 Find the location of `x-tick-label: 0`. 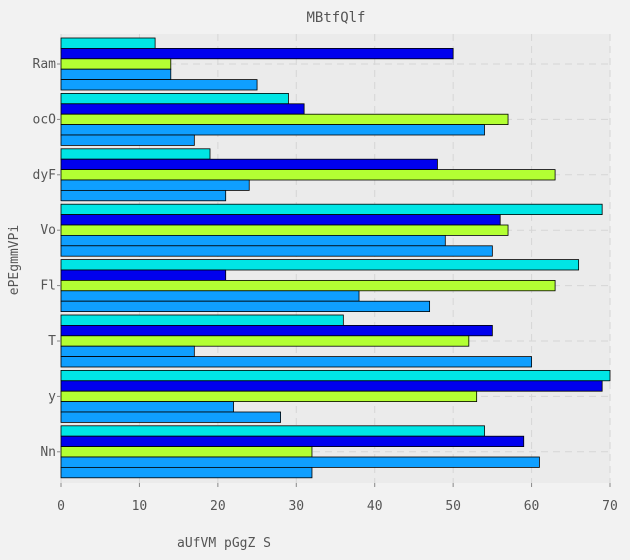

x-tick-label: 0 is located at coordinates (61, 506).